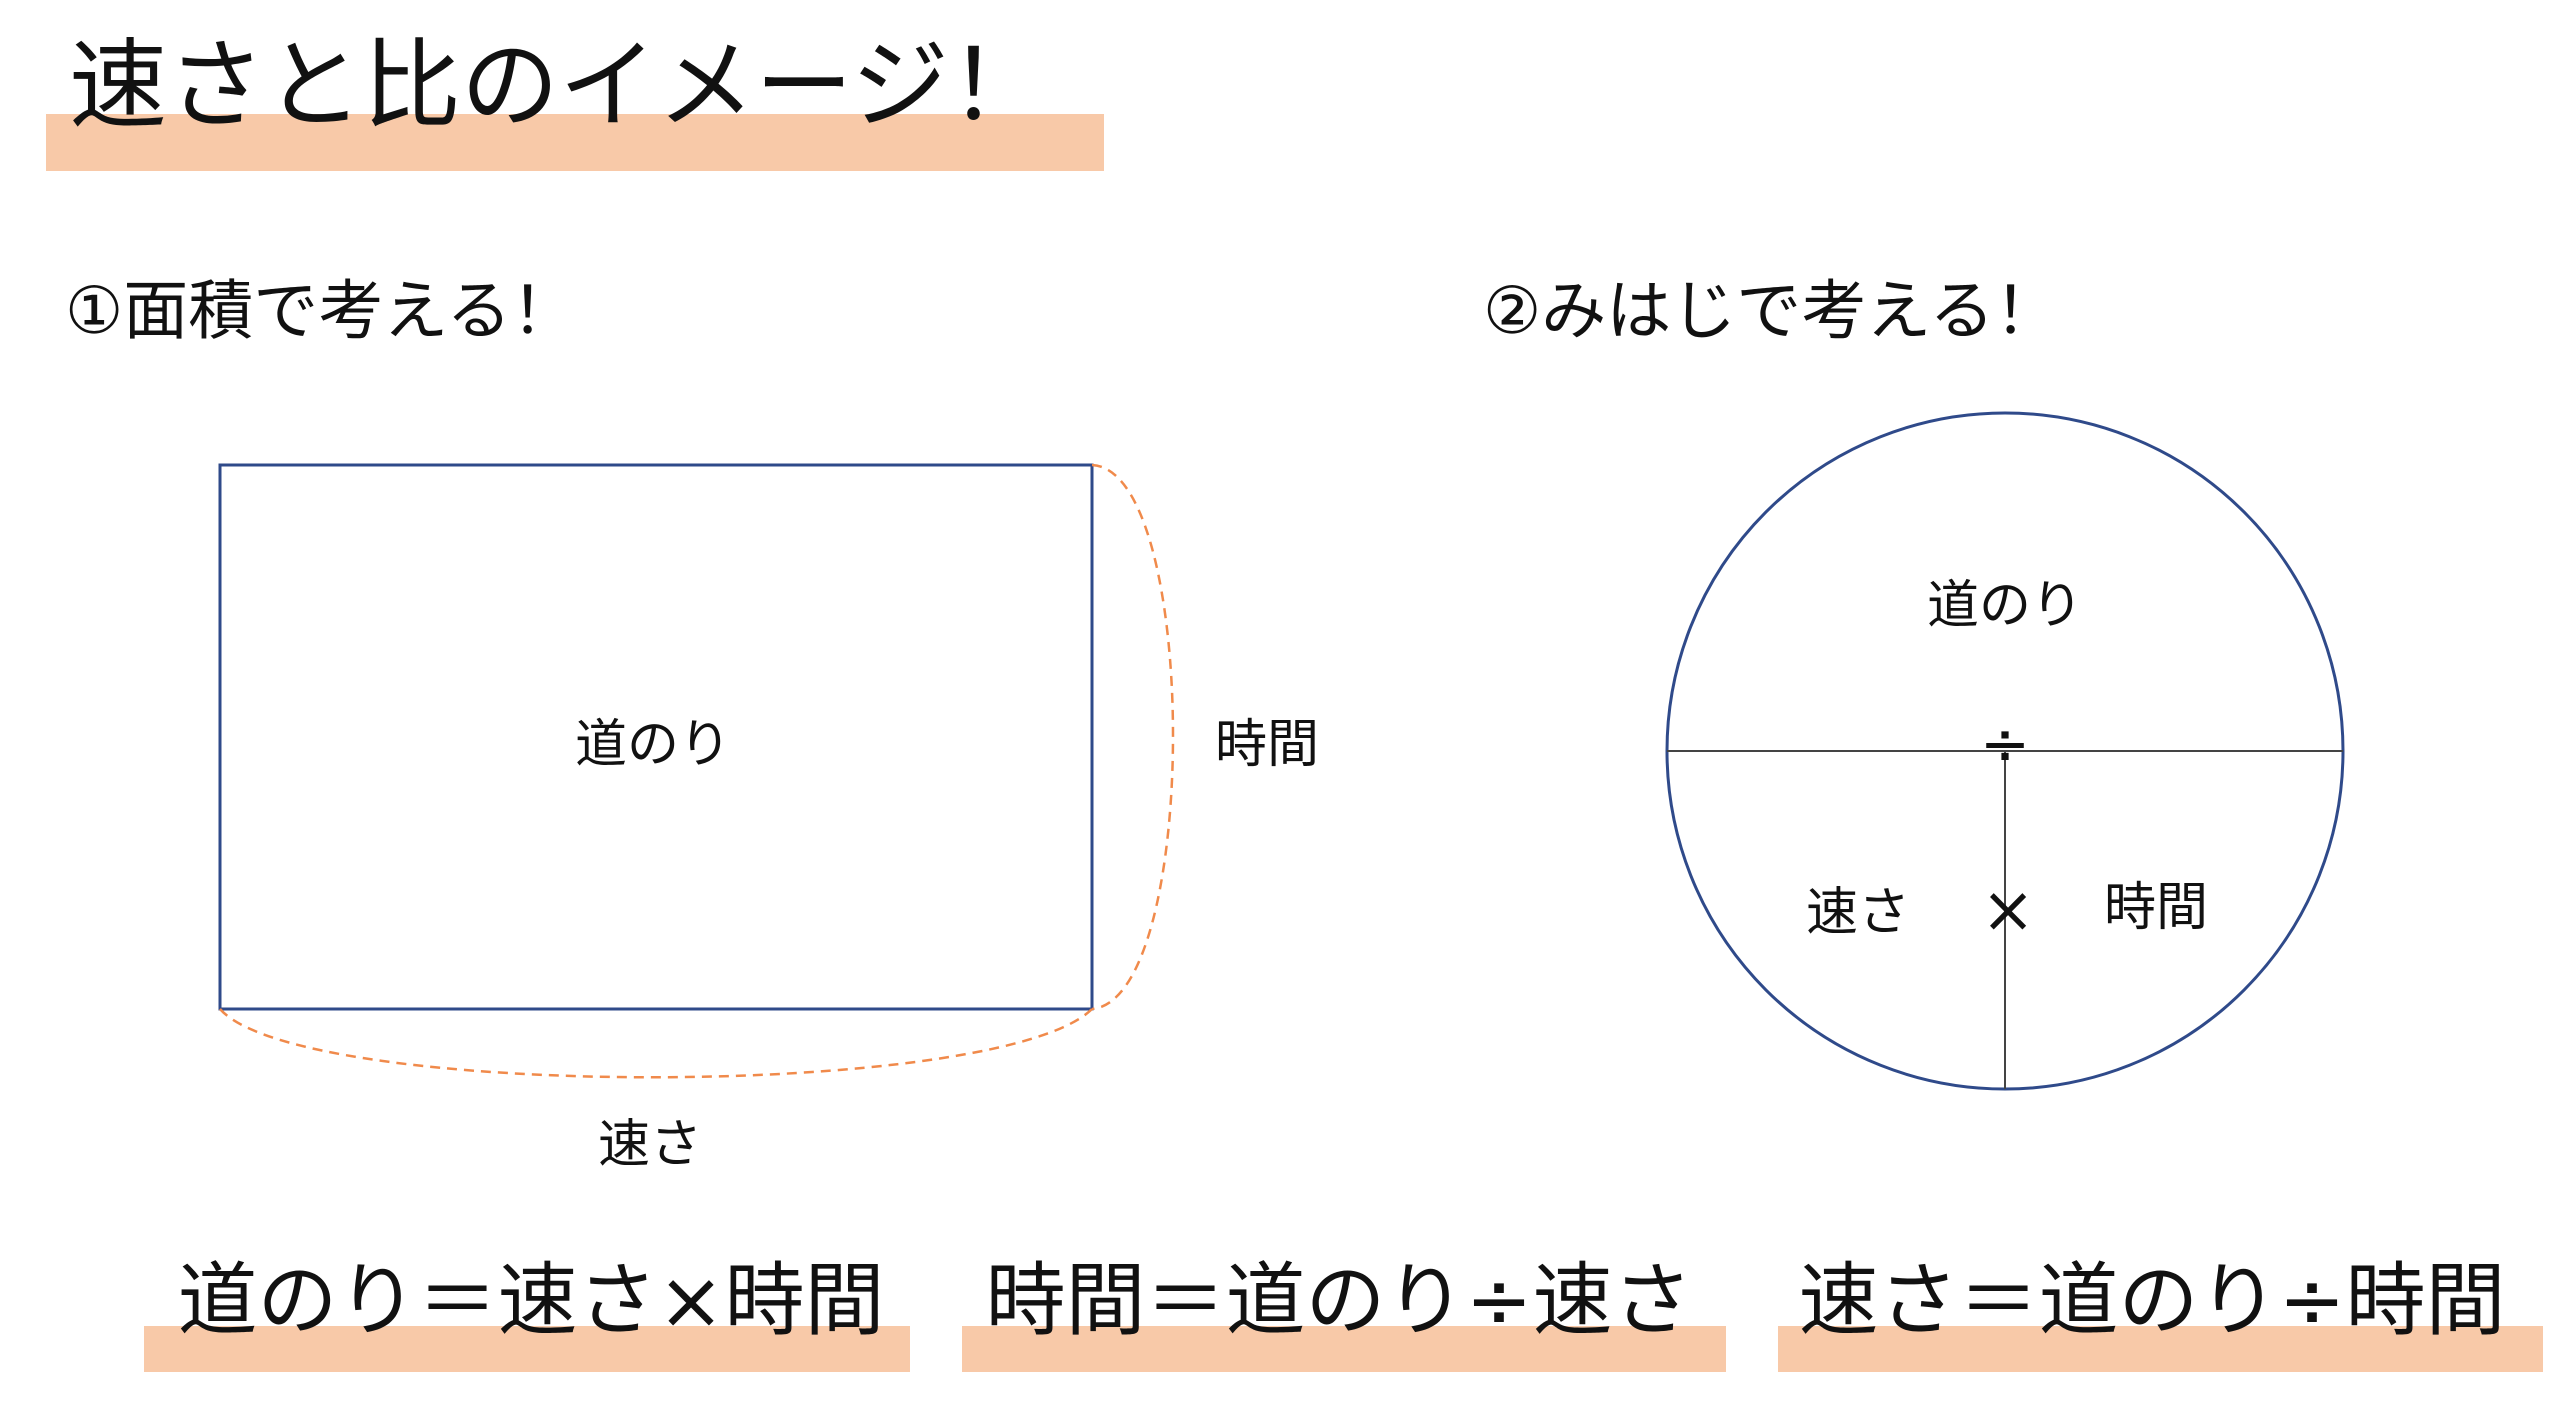 The height and width of the screenshot is (1410, 2560). I want to click on title: 速さと比のイメージ！, so click(558, 86).